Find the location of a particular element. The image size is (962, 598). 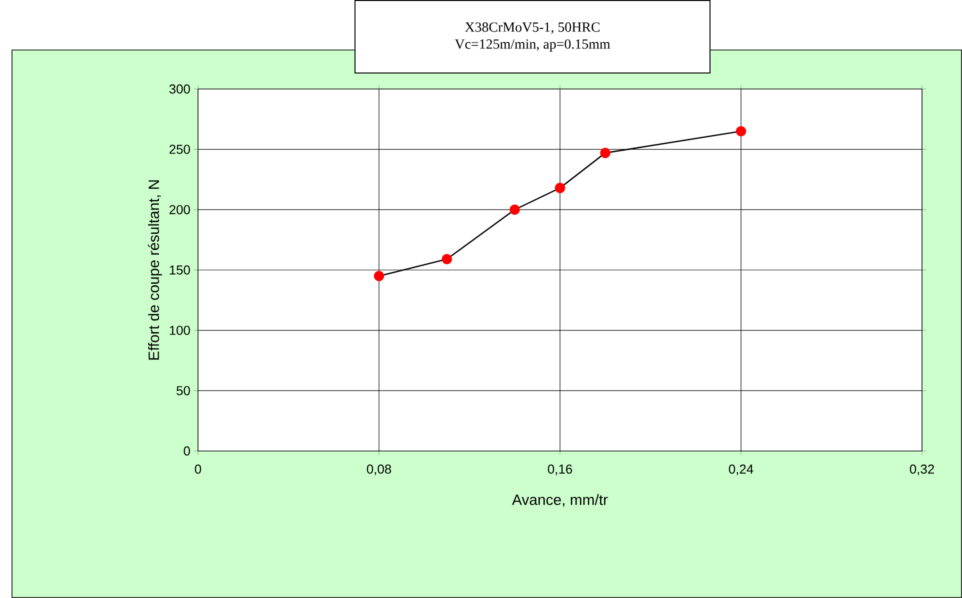

x-tick-label: 0,32 is located at coordinates (922, 470).